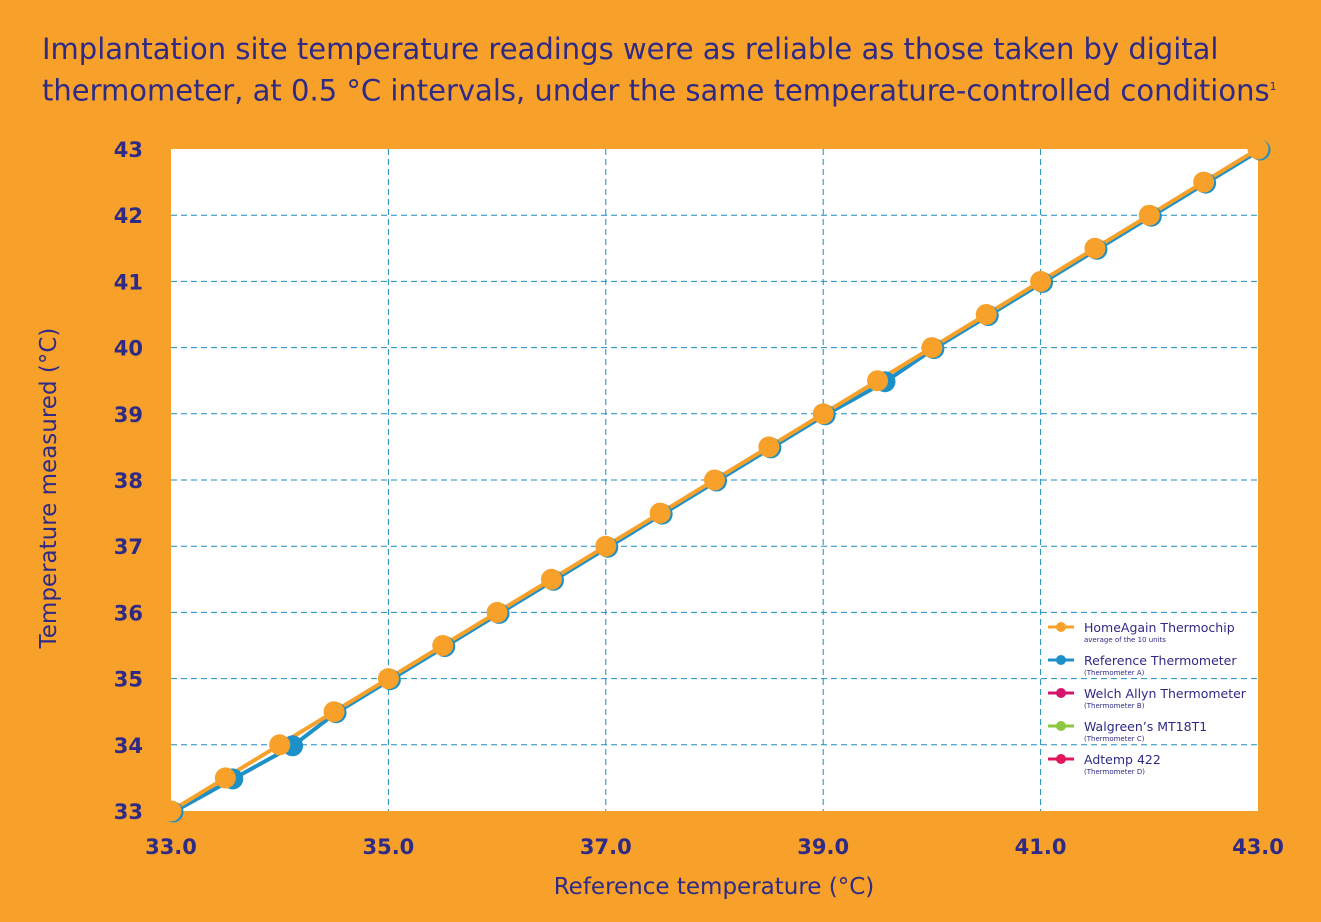 The height and width of the screenshot is (922, 1321). I want to click on y-tick-label: 39, so click(128, 415).